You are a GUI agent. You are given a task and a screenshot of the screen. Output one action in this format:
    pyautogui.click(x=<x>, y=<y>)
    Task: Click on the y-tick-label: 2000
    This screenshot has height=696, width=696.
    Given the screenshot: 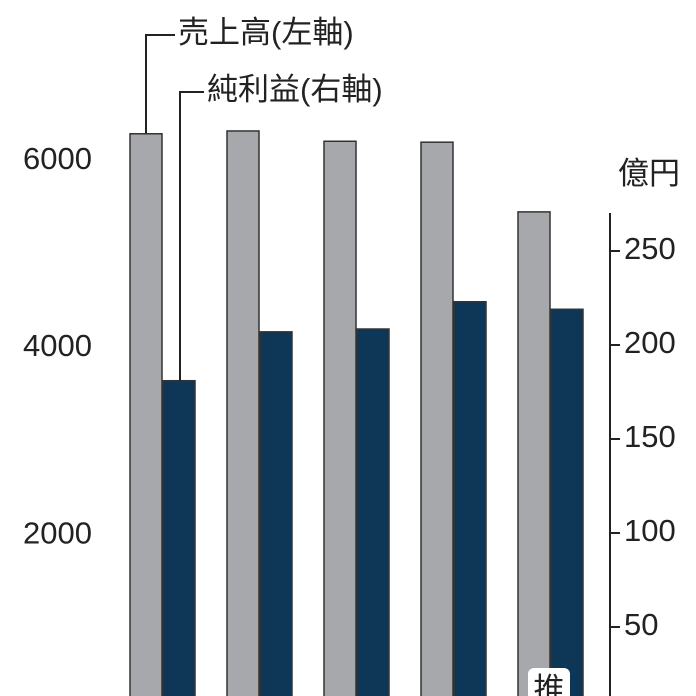 What is the action you would take?
    pyautogui.click(x=57, y=532)
    